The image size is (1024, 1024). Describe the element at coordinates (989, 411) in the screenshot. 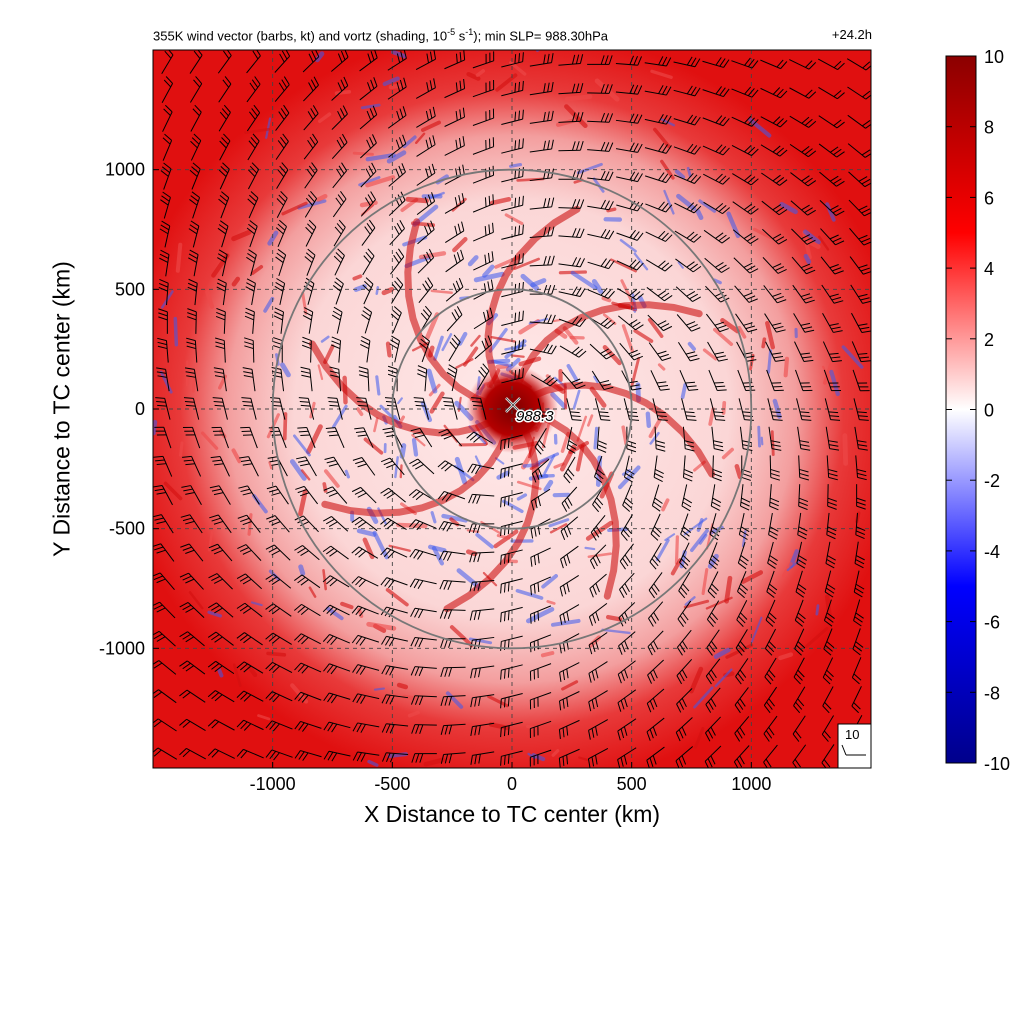

I see `colorbar-tick-label: 0` at that location.